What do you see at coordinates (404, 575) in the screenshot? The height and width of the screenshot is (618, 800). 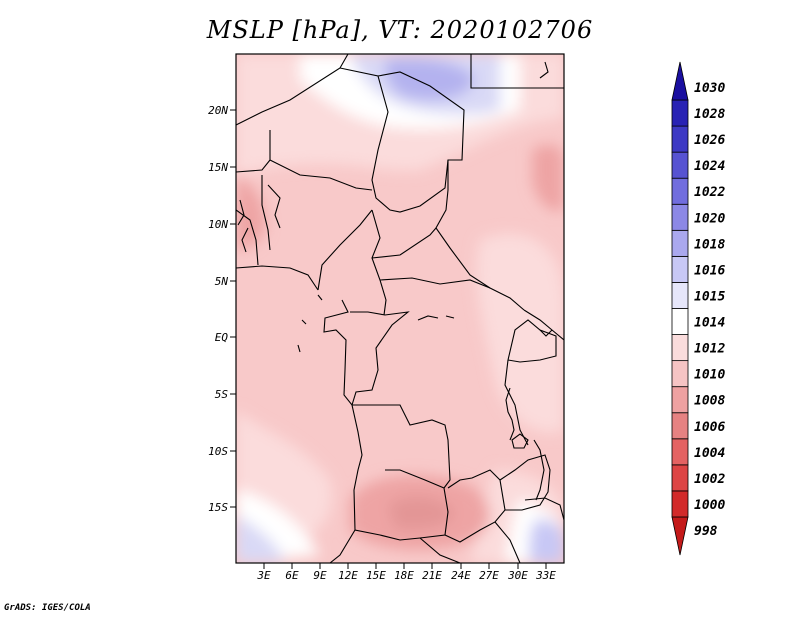 I see `lon-label-18e: 18E` at bounding box center [404, 575].